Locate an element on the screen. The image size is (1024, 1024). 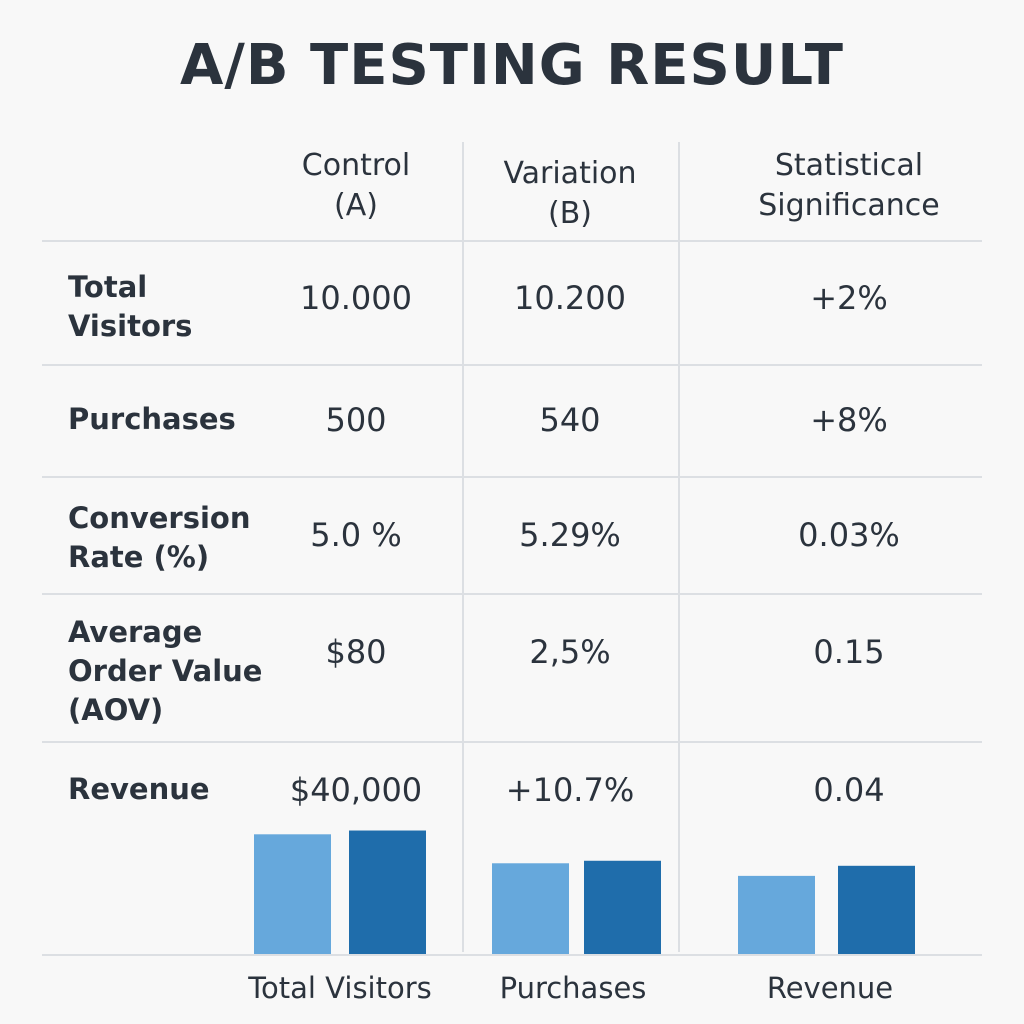
row-label-aov: Average Order Value (AOV) is located at coordinates (165, 671).